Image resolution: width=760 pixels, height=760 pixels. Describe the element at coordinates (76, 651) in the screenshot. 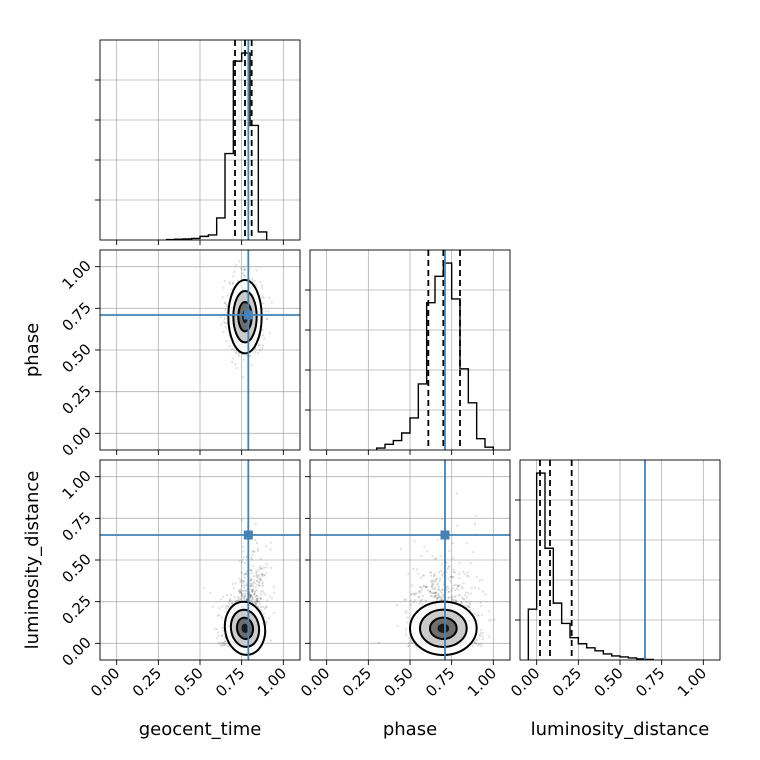

I see `y-tick-label: 0.00` at that location.